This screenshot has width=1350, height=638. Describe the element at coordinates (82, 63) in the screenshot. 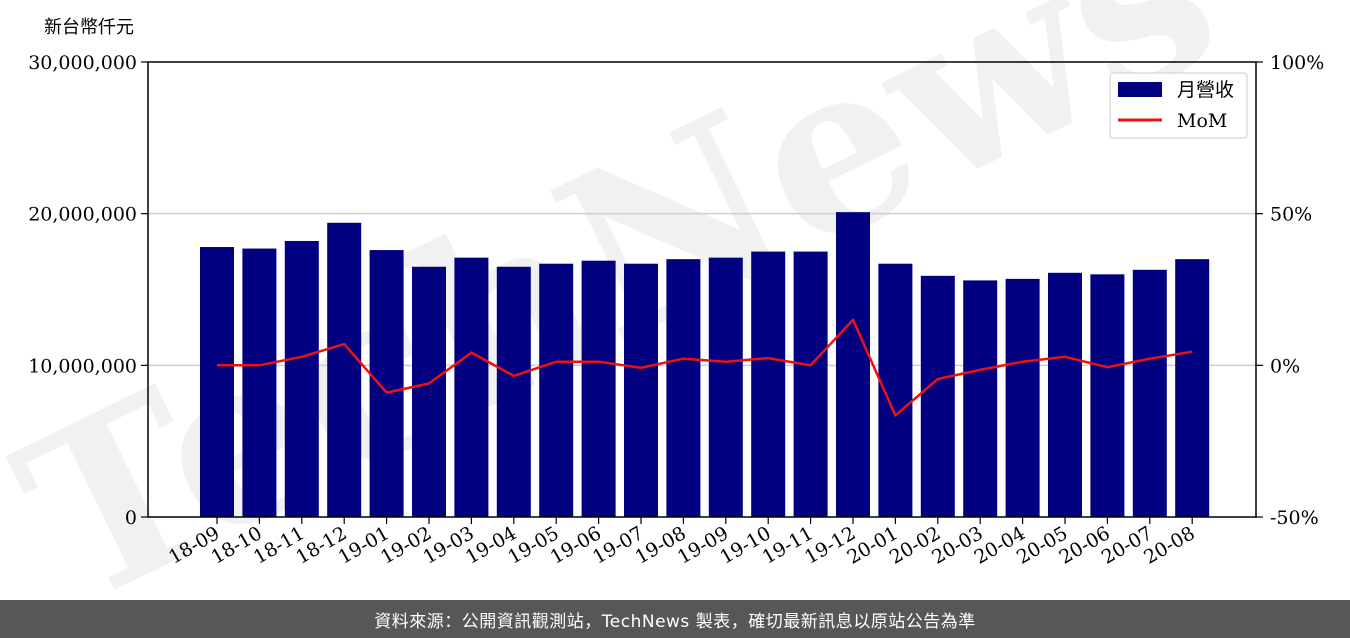

I see `y-tick-label: 30,000,000` at that location.